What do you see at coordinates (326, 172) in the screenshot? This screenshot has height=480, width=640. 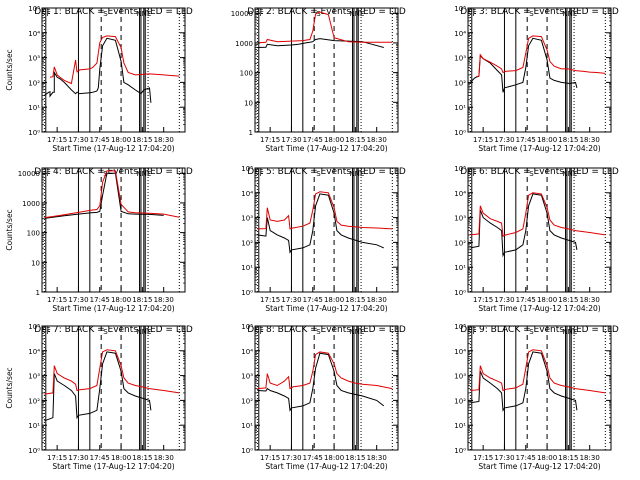 I see `panel-title: Det 5: BLACK = Events, RED = LLD` at bounding box center [326, 172].